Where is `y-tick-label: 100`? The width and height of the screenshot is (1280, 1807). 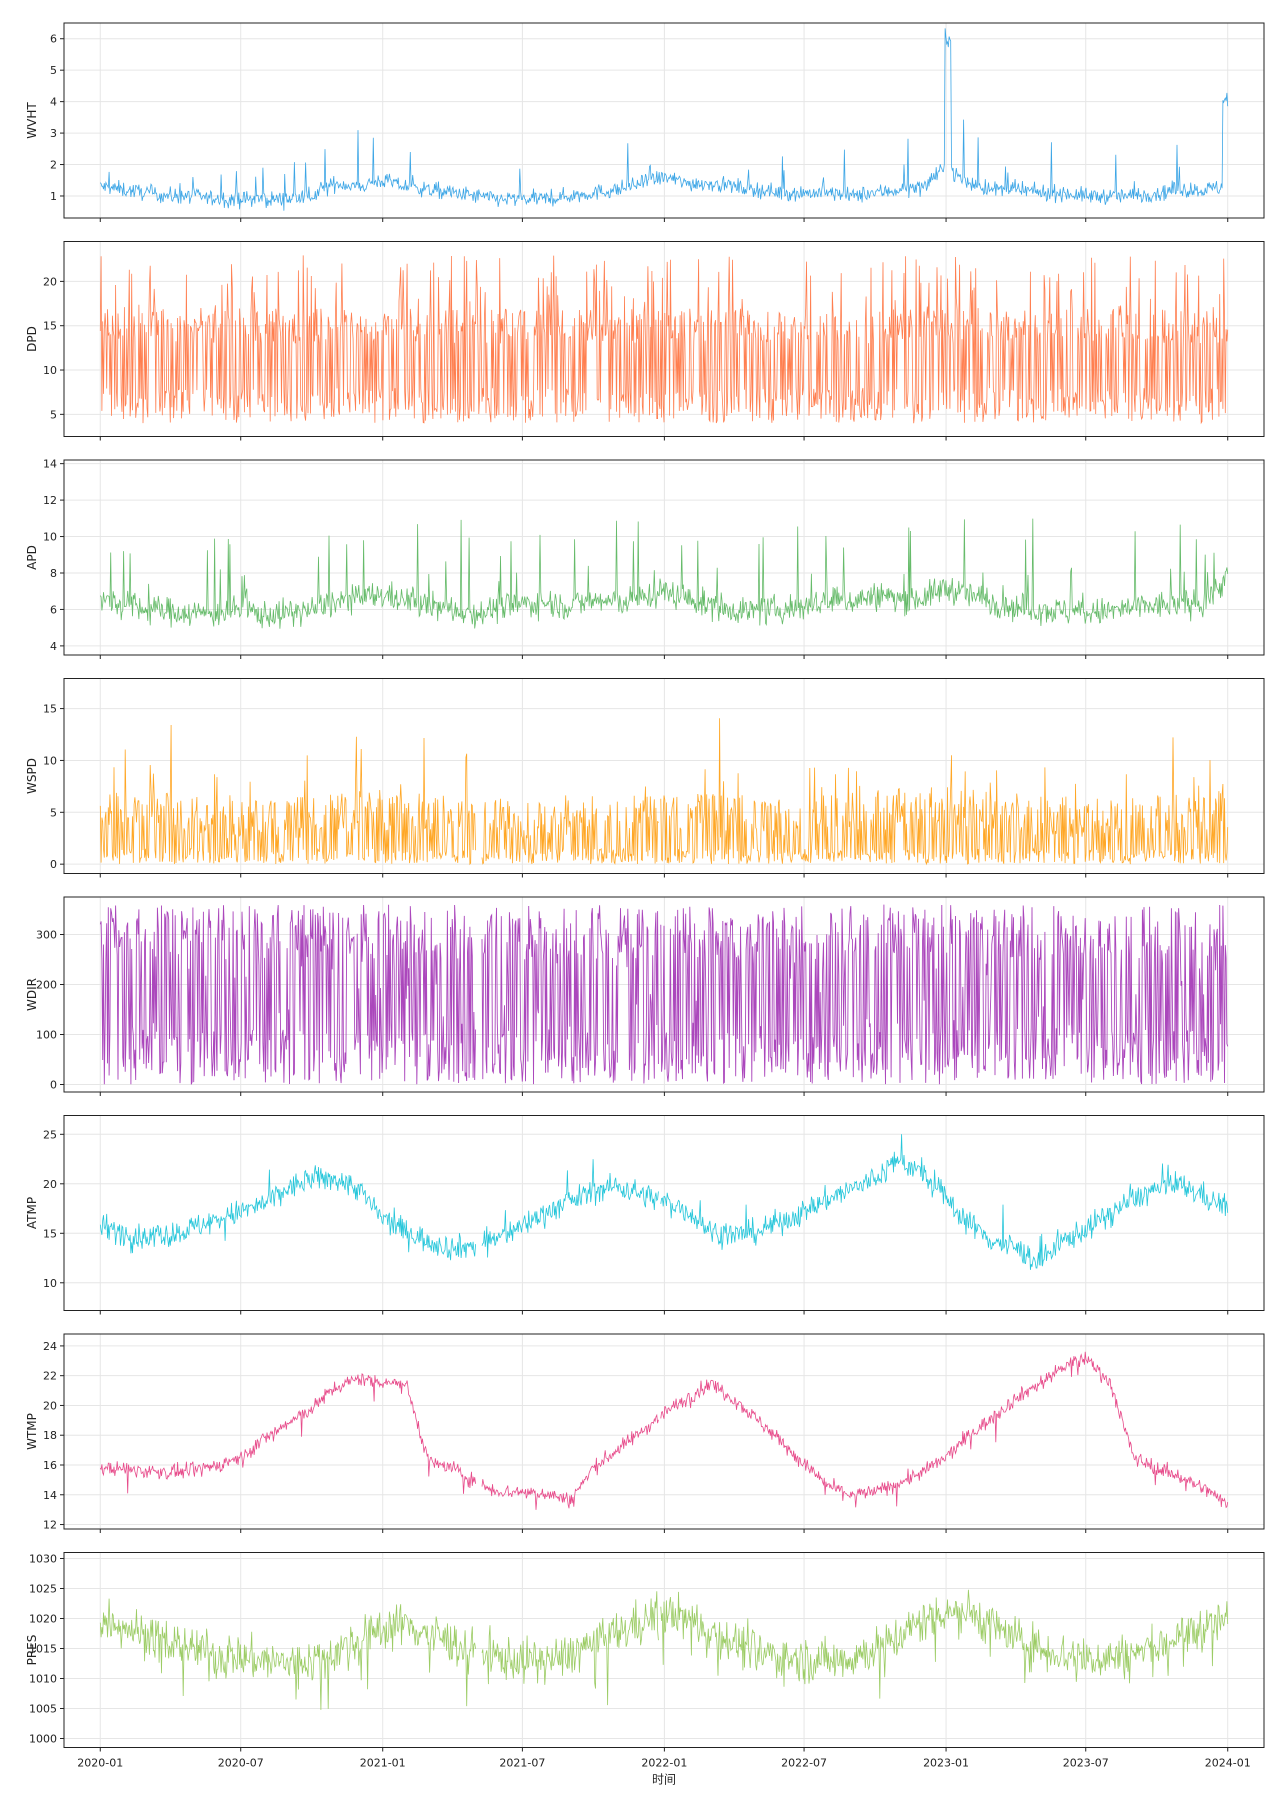
y-tick-label: 100 is located at coordinates (46, 1035).